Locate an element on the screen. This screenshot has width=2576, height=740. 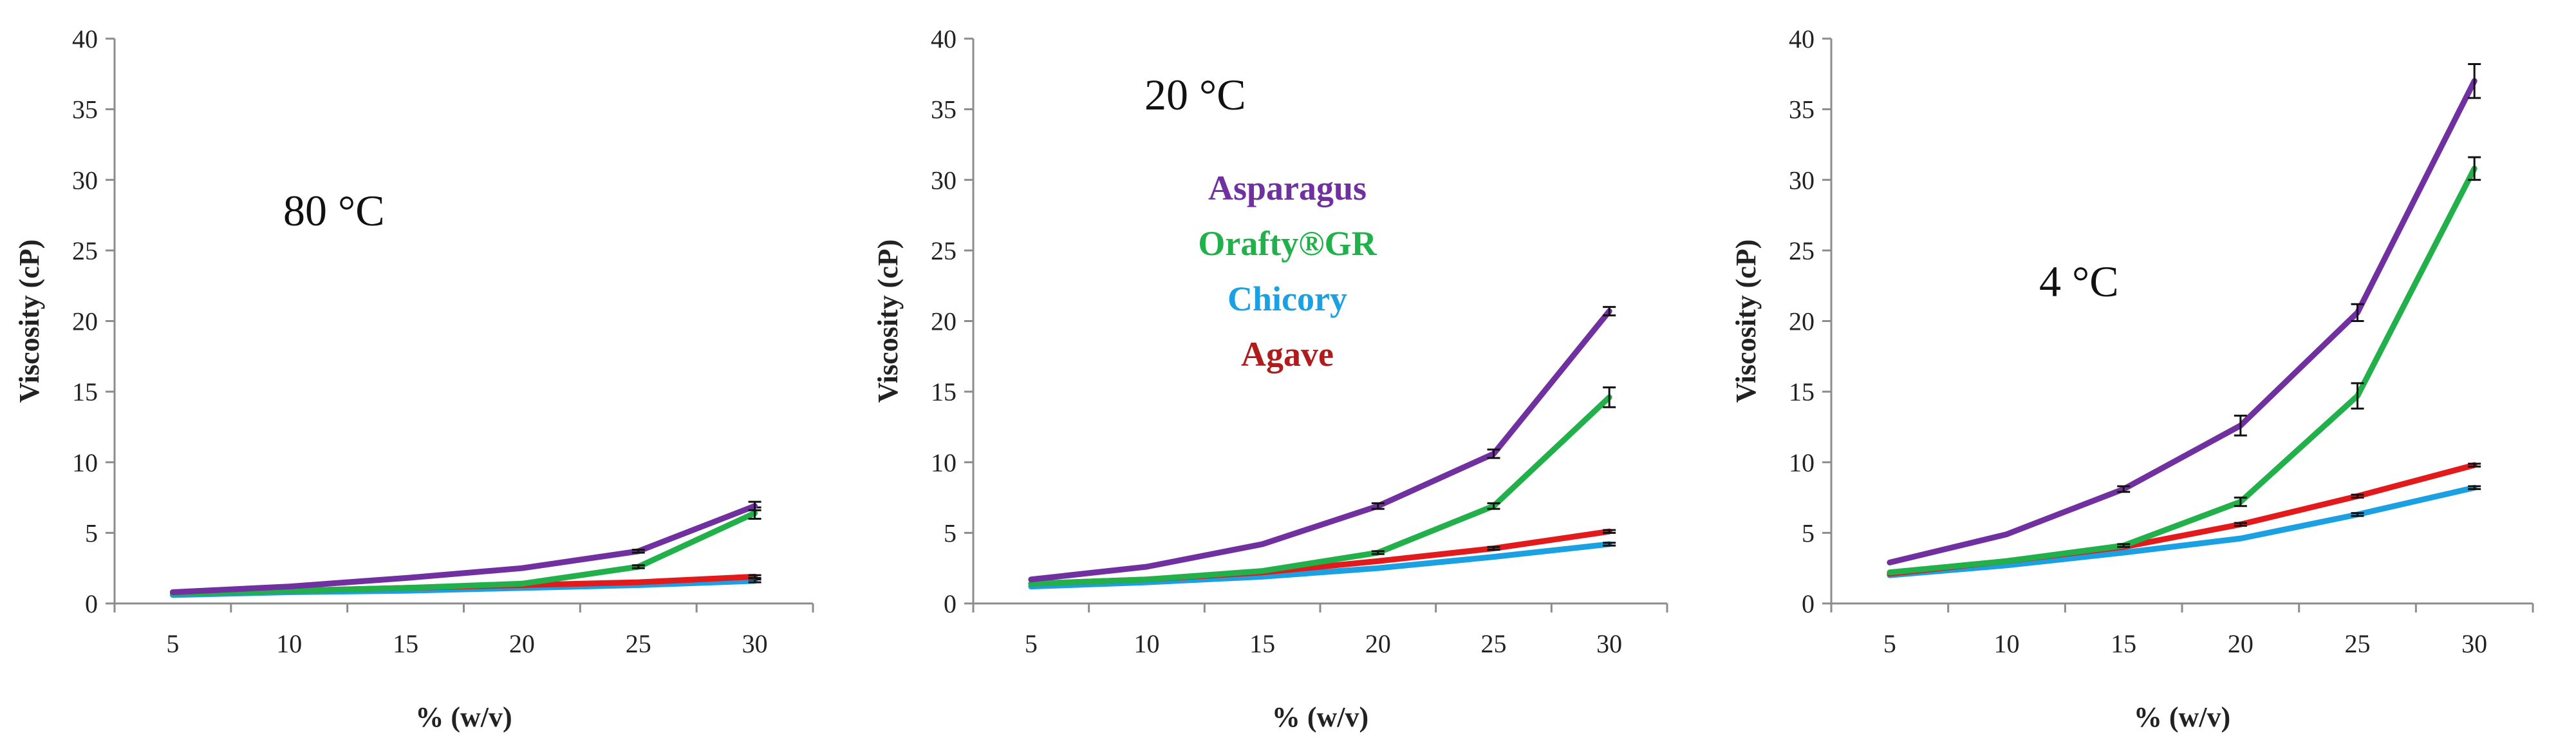
legend-entry: Asparagus is located at coordinates (1287, 188).